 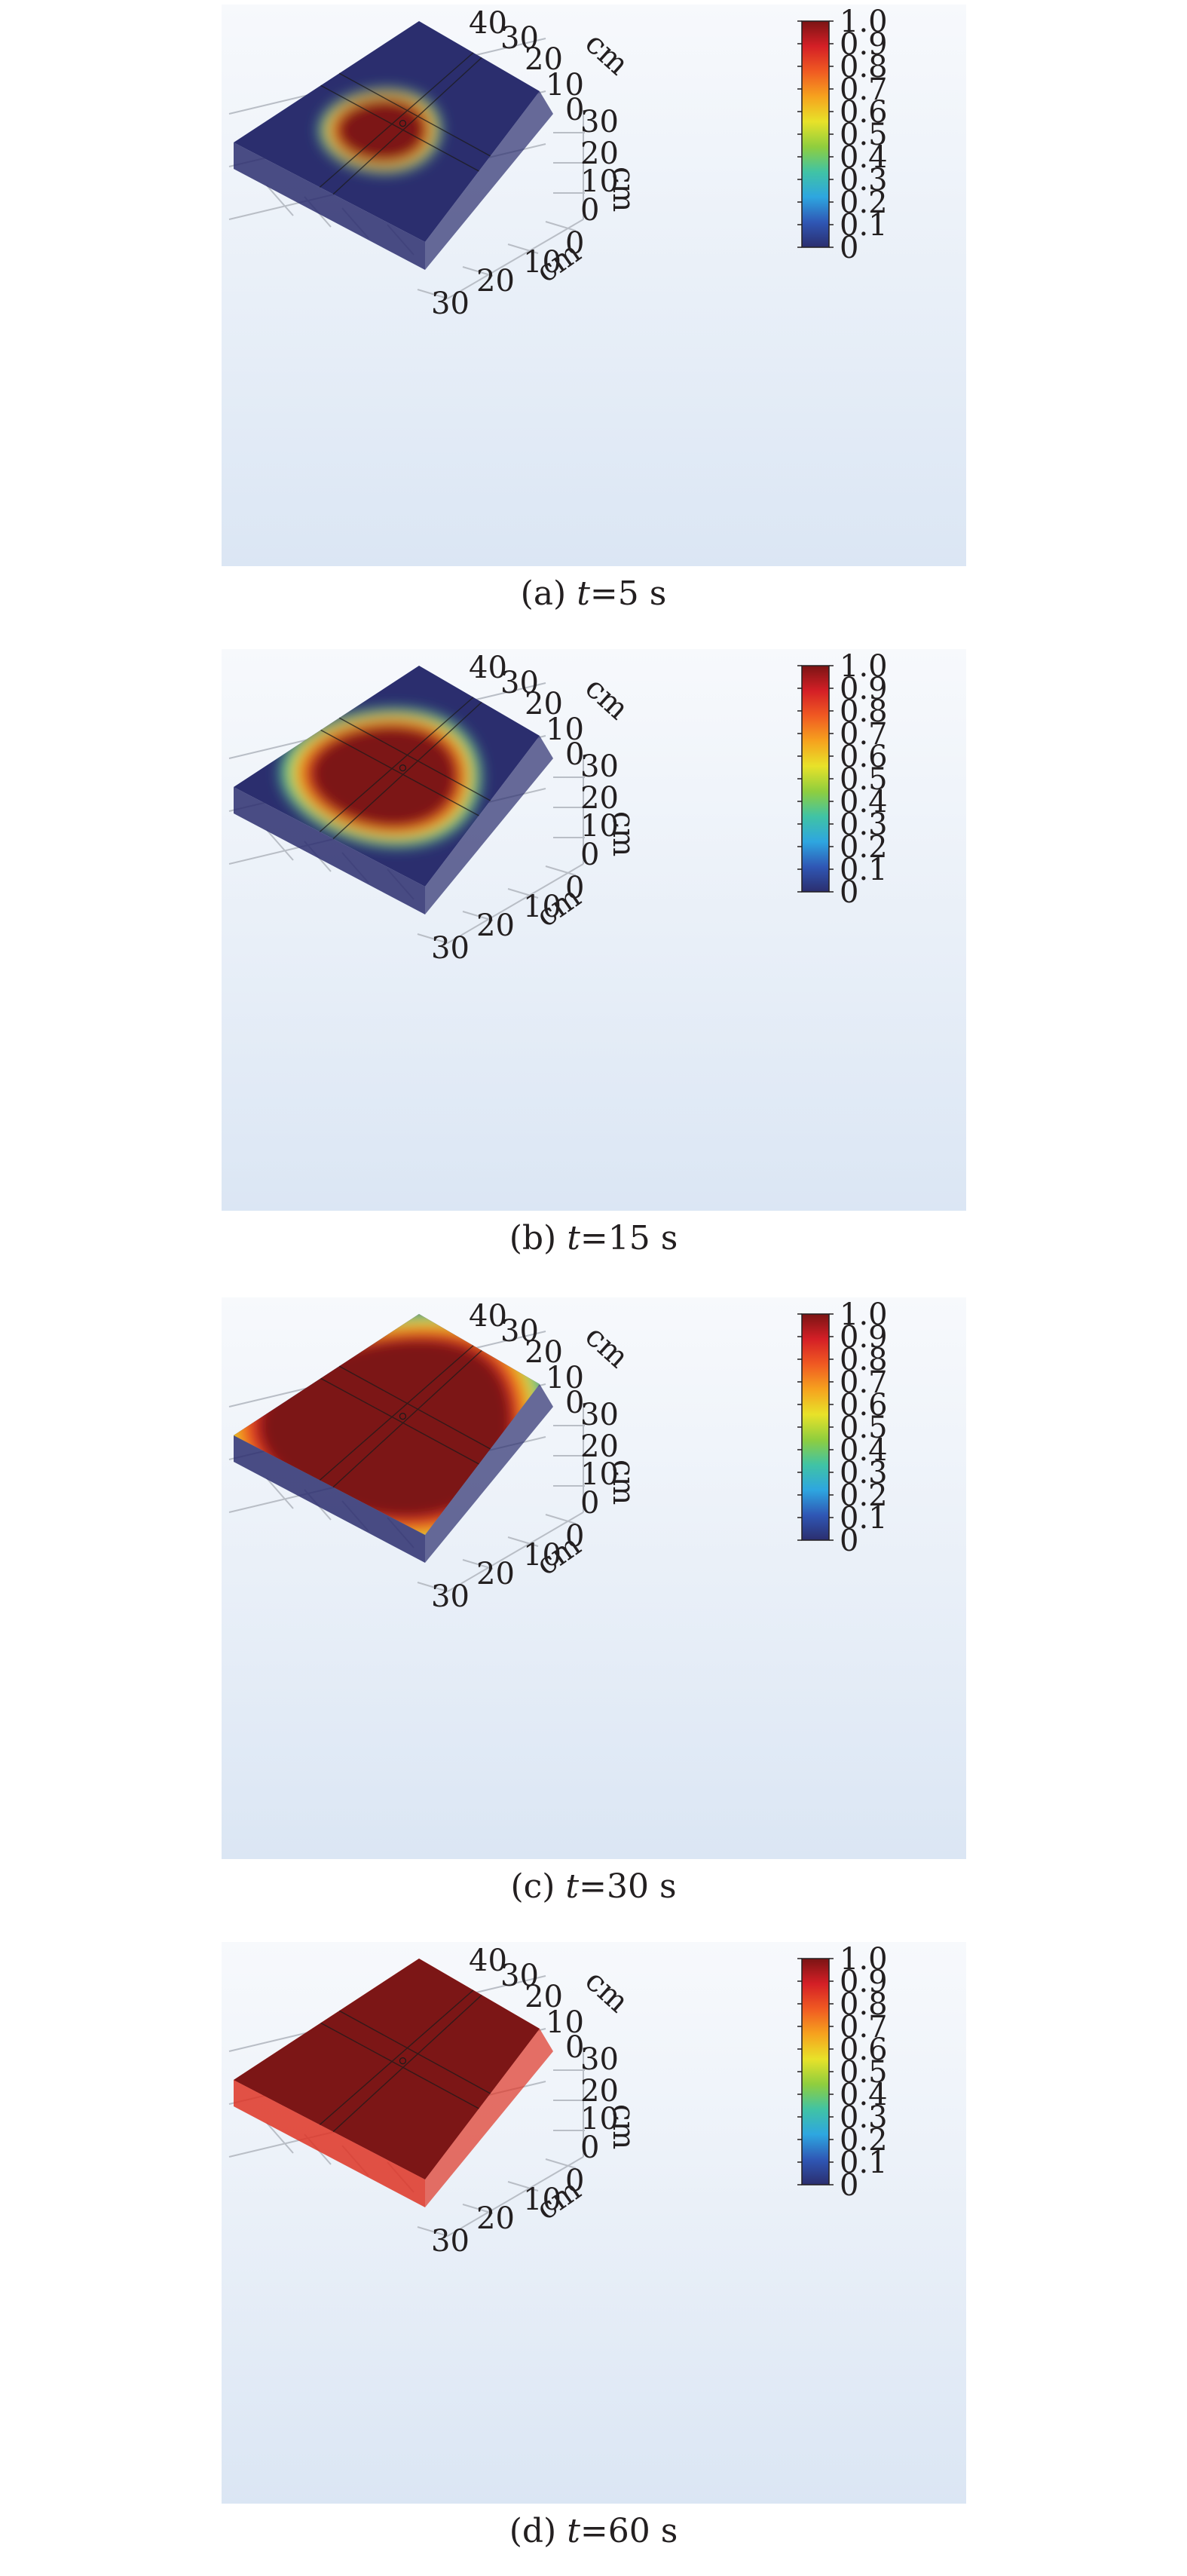 I want to click on caption-prefix: (d), so click(x=538, y=2531).